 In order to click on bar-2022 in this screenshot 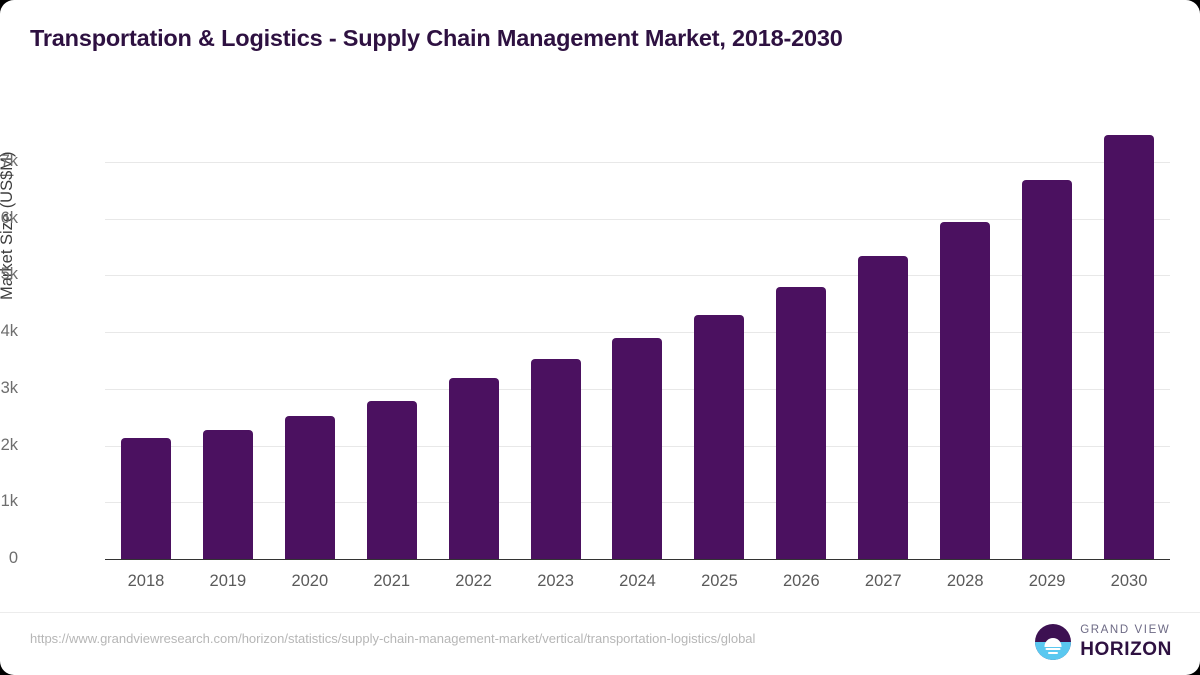, I will do `click(473, 468)`.